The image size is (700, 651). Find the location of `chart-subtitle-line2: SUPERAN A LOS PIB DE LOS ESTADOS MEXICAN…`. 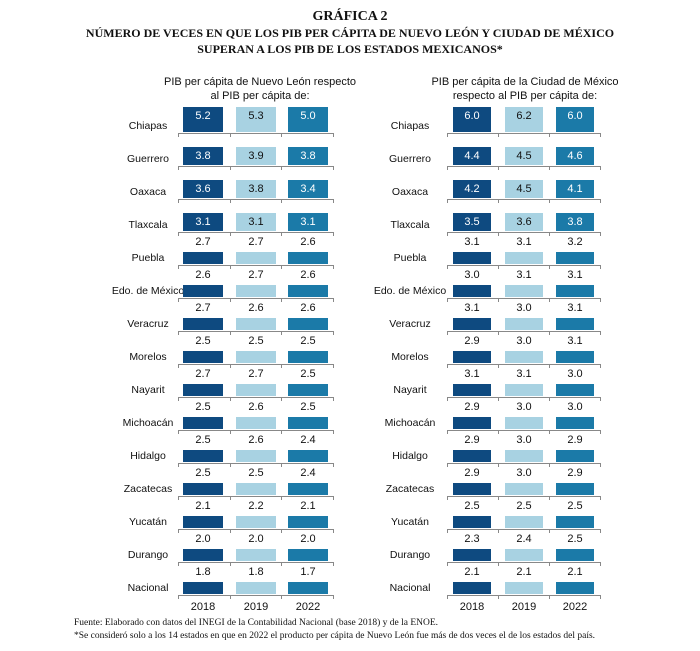

chart-subtitle-line2: SUPERAN A LOS PIB DE LOS ESTADOS MEXICAN… is located at coordinates (350, 49).